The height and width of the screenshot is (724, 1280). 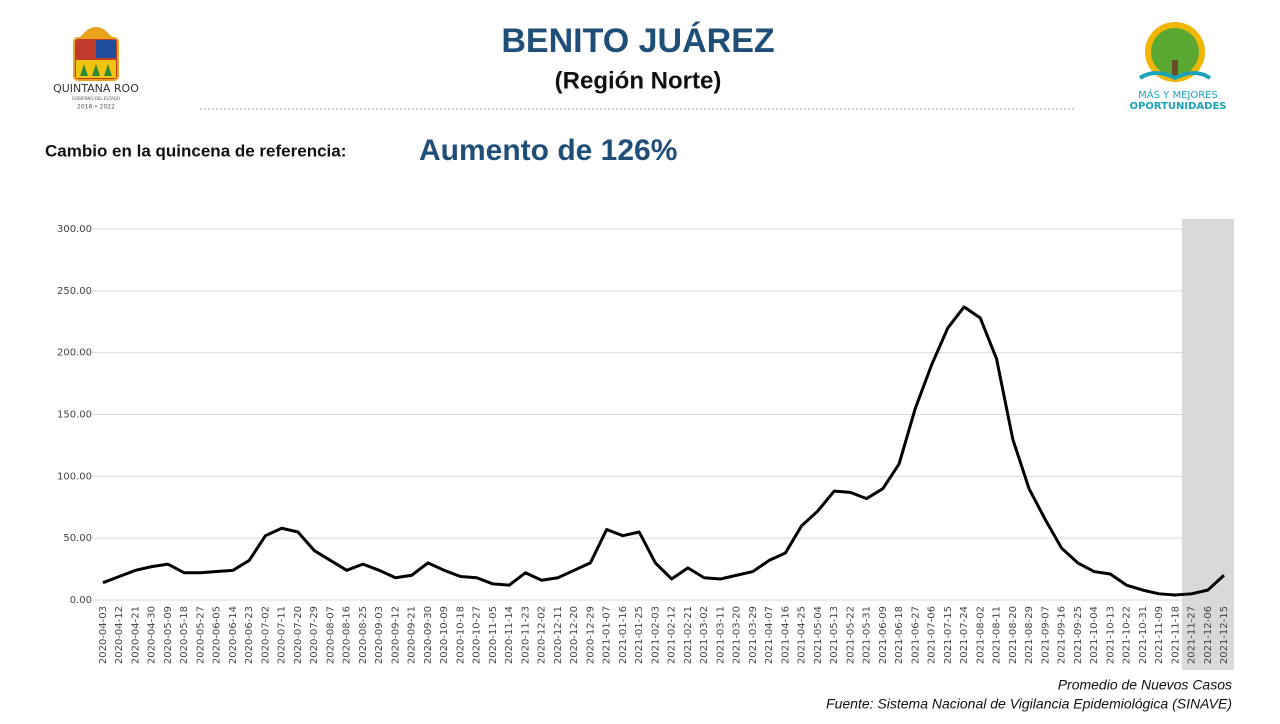 I want to click on x-tick-label: 2020-06-14, so click(x=233, y=635).